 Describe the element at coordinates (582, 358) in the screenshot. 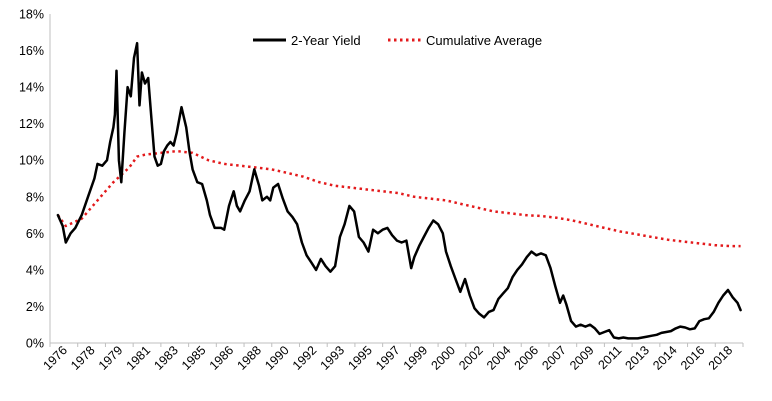

I see `x-tick-label: 2009` at that location.